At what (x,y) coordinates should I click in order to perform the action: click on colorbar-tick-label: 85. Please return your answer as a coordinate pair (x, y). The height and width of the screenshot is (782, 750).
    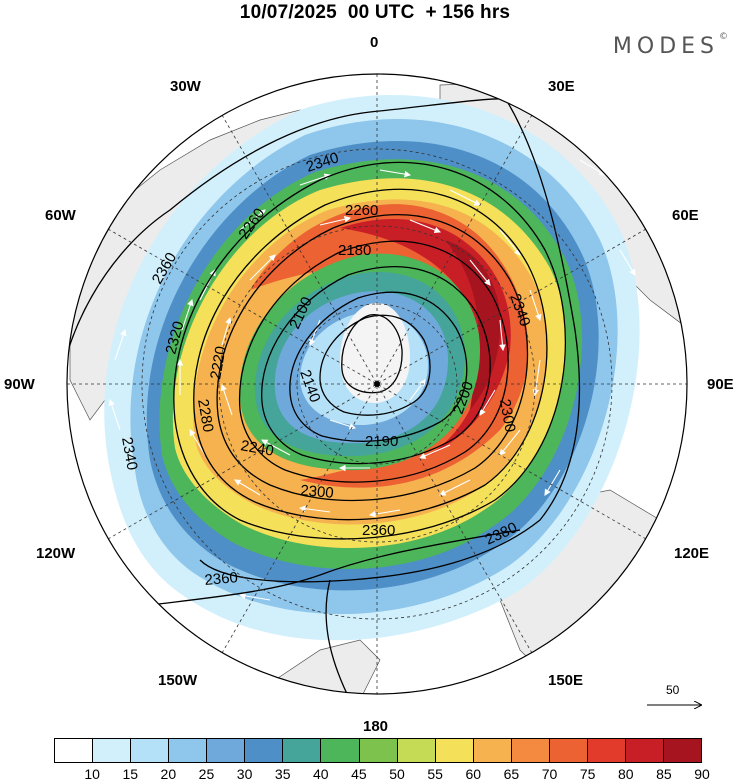
    Looking at the image, I should click on (664, 774).